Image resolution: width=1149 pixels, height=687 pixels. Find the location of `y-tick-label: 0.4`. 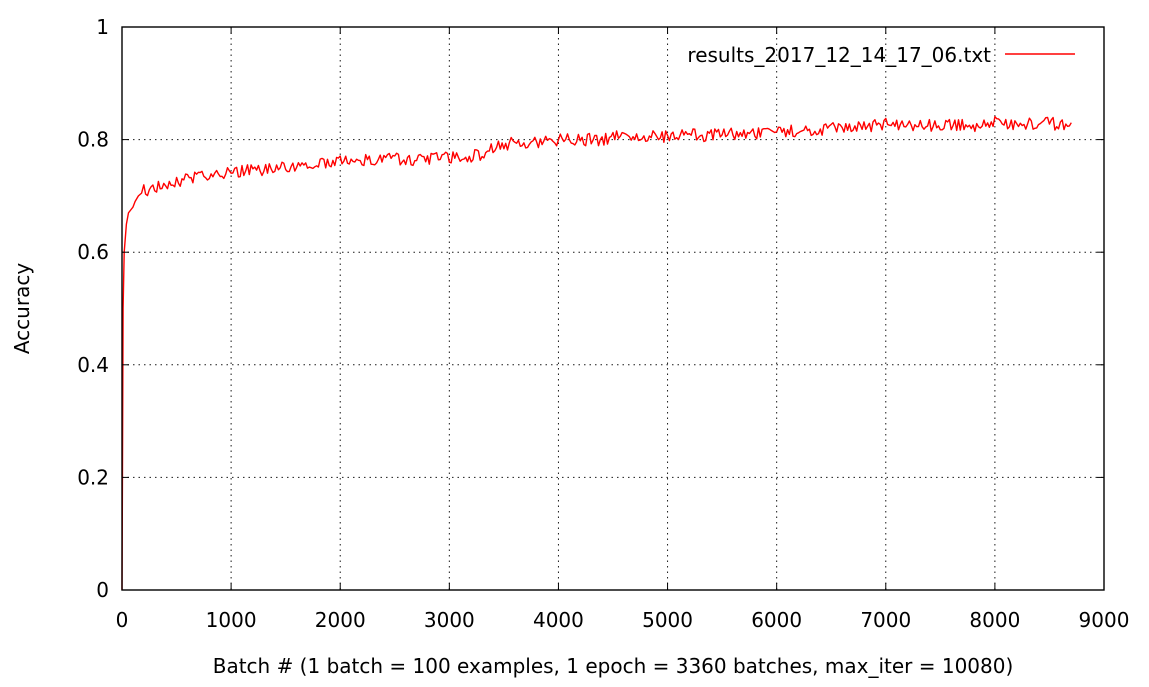

y-tick-label: 0.4 is located at coordinates (93, 365).